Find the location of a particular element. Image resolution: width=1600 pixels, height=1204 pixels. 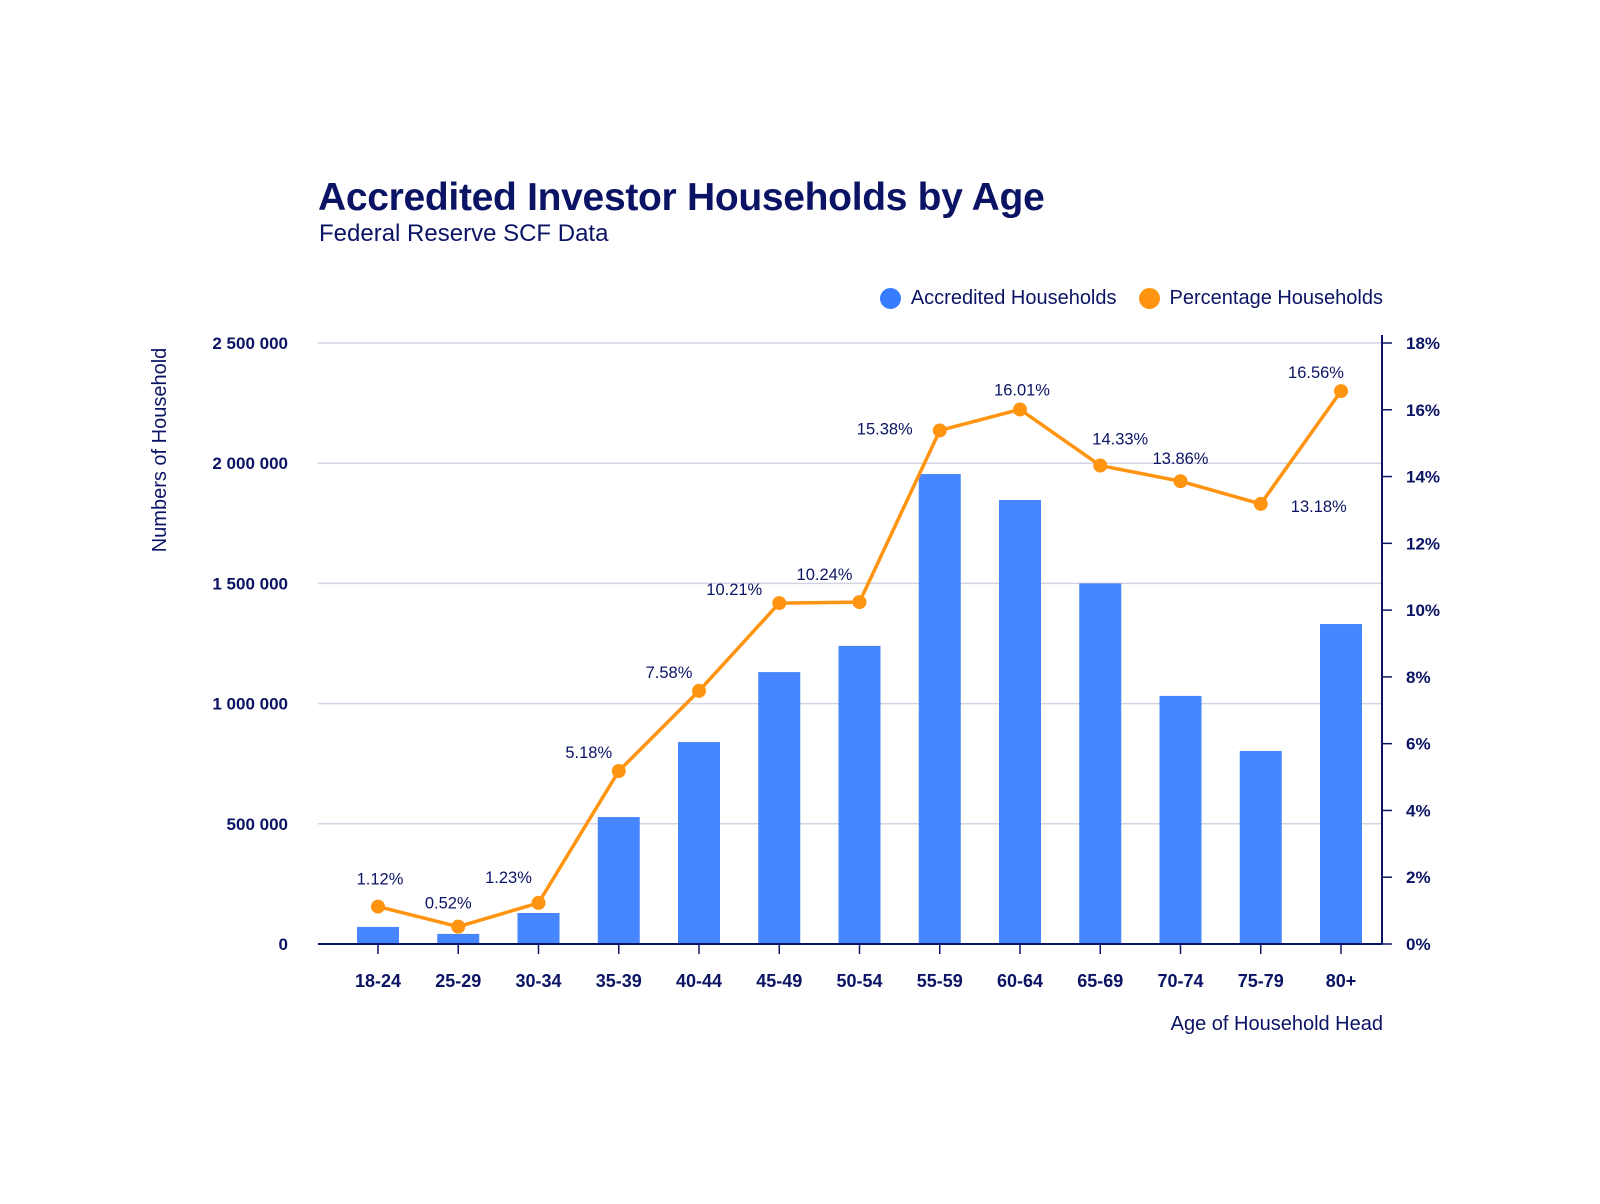

data-label: 7.58% is located at coordinates (669, 673).